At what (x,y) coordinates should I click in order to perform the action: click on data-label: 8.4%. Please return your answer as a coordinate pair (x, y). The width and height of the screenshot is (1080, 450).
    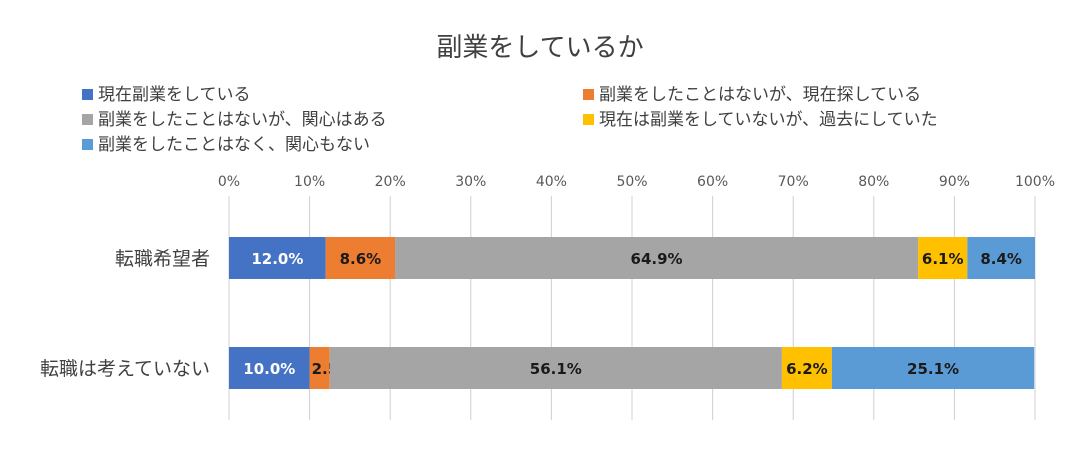
    Looking at the image, I should click on (1001, 259).